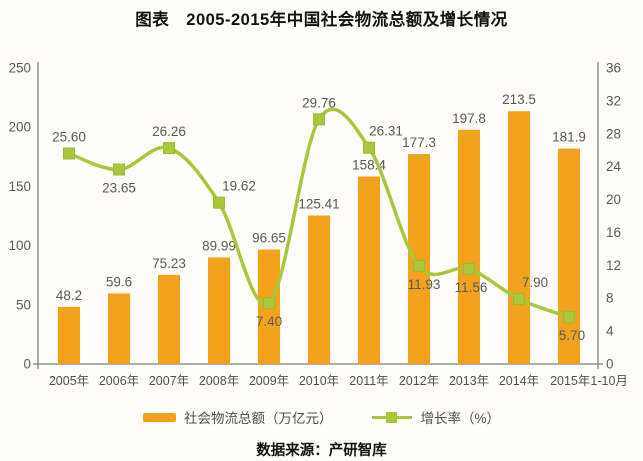 The width and height of the screenshot is (643, 461). Describe the element at coordinates (613, 232) in the screenshot. I see `right-axis-tick-label: 16` at that location.